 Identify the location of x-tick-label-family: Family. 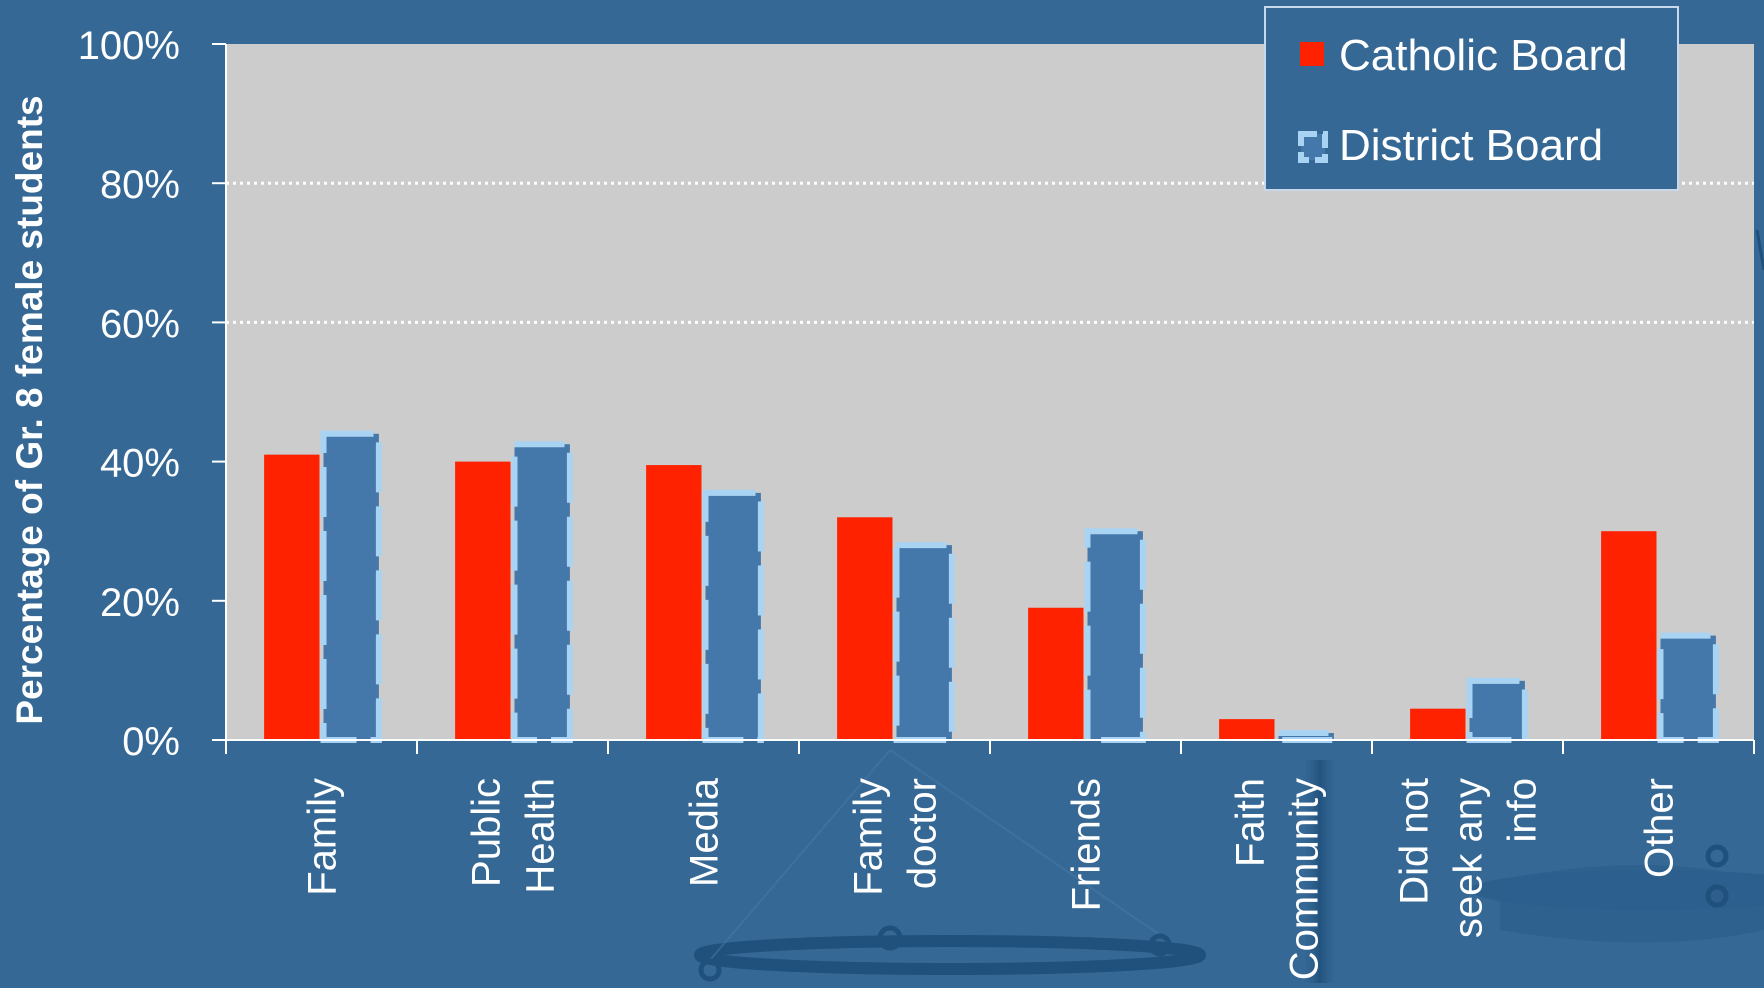
(323, 837).